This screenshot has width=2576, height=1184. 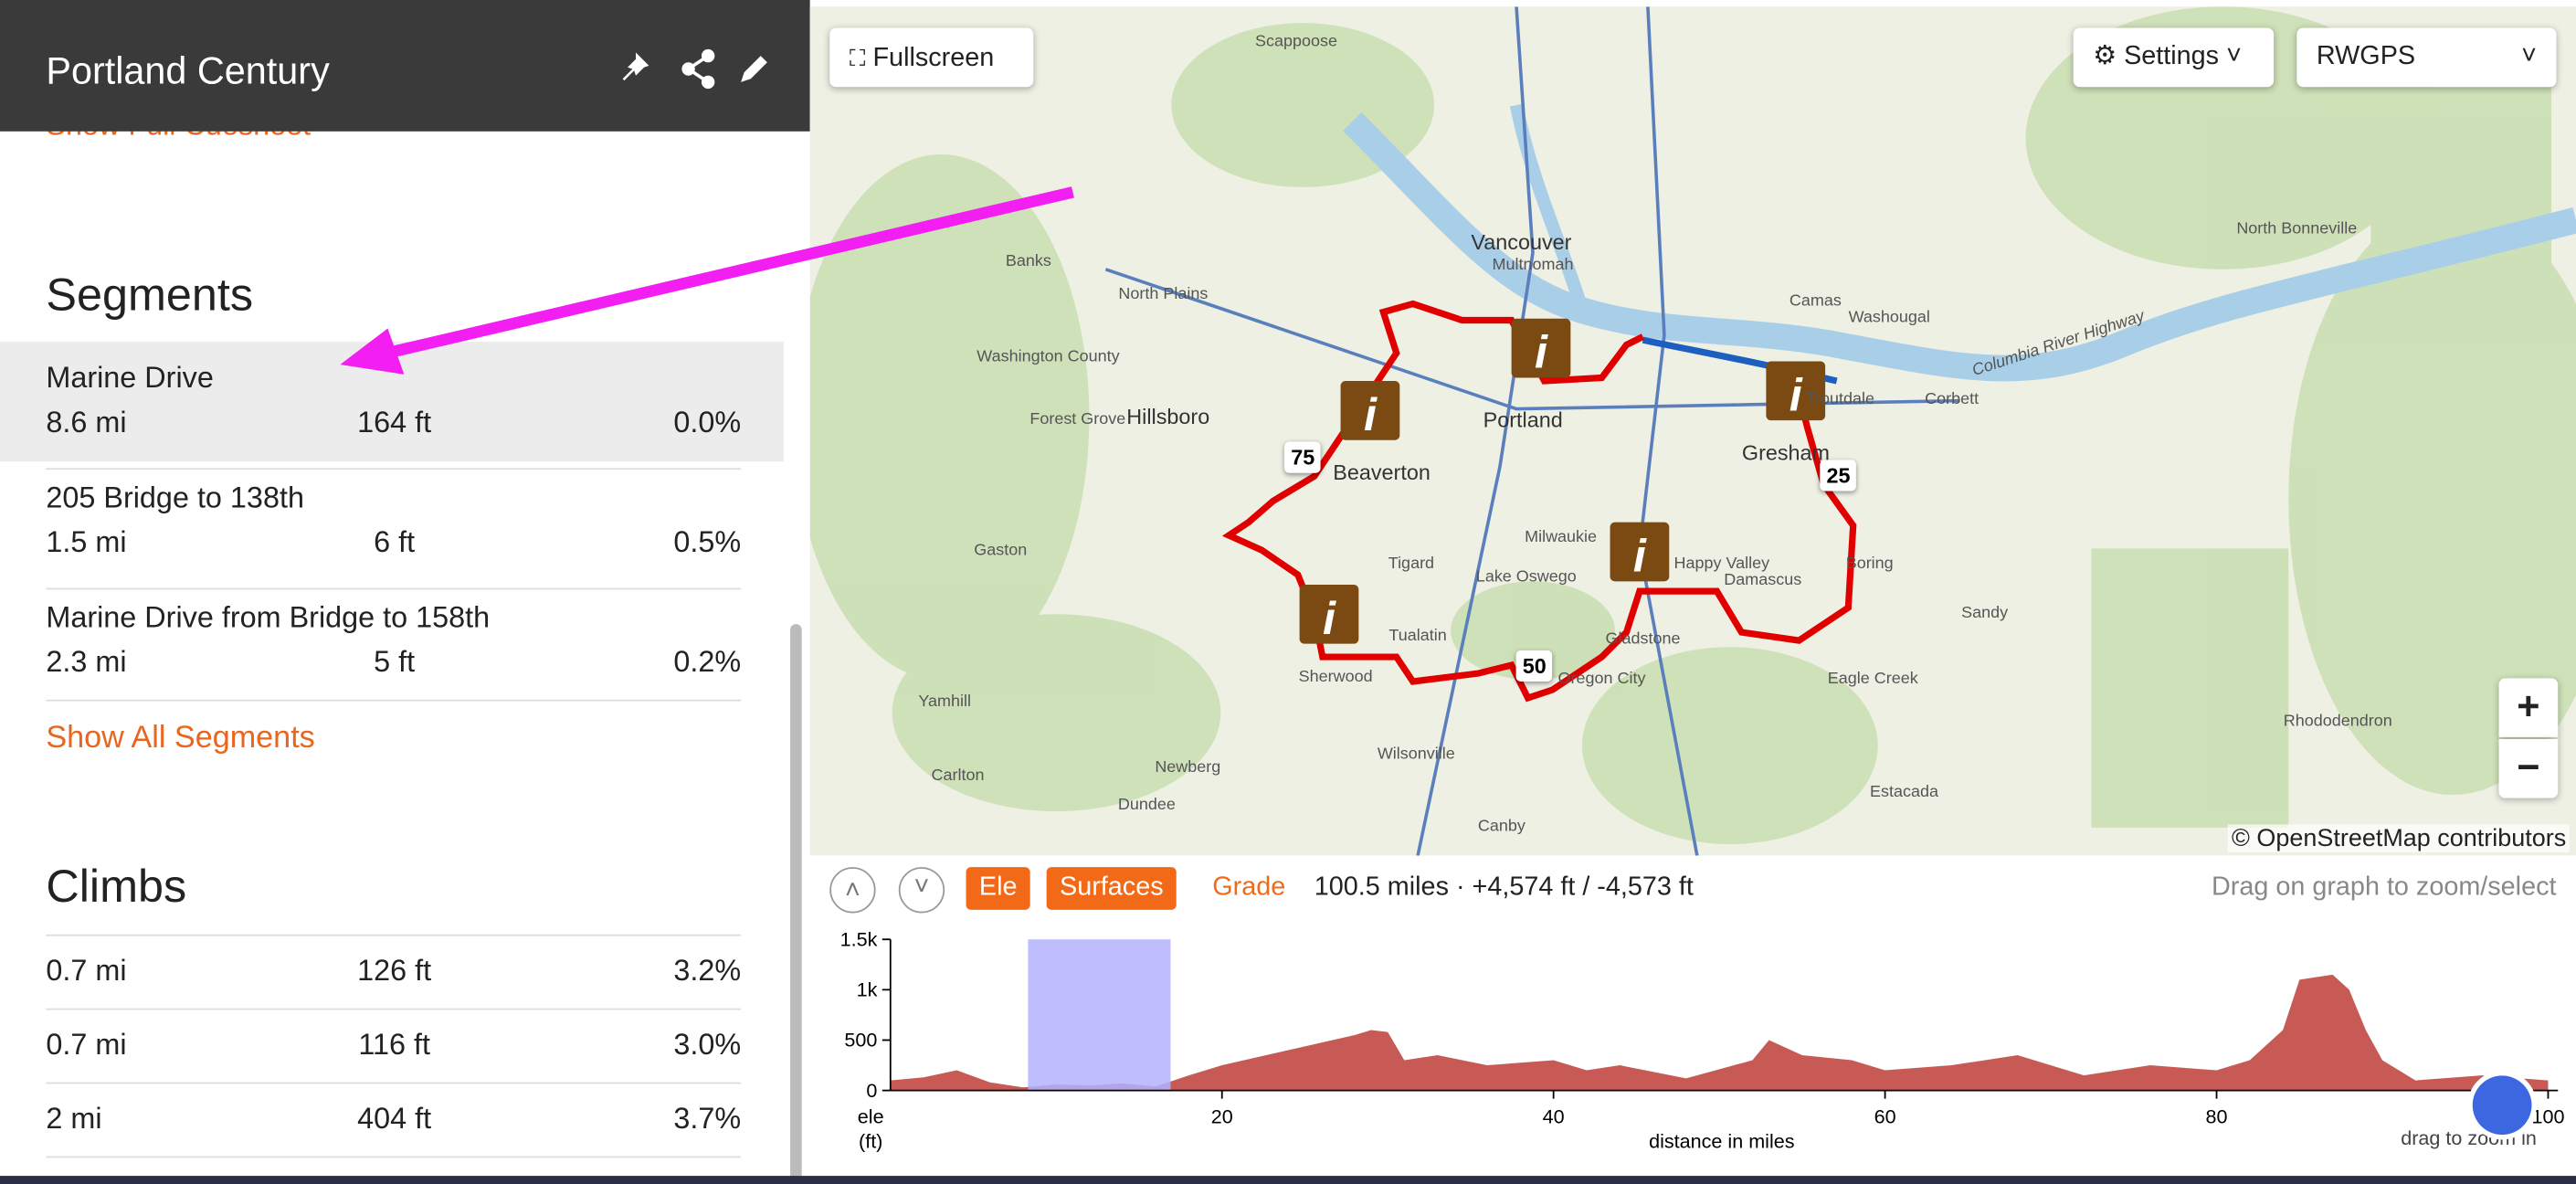 What do you see at coordinates (635, 66) in the screenshot?
I see `pin-icon` at bounding box center [635, 66].